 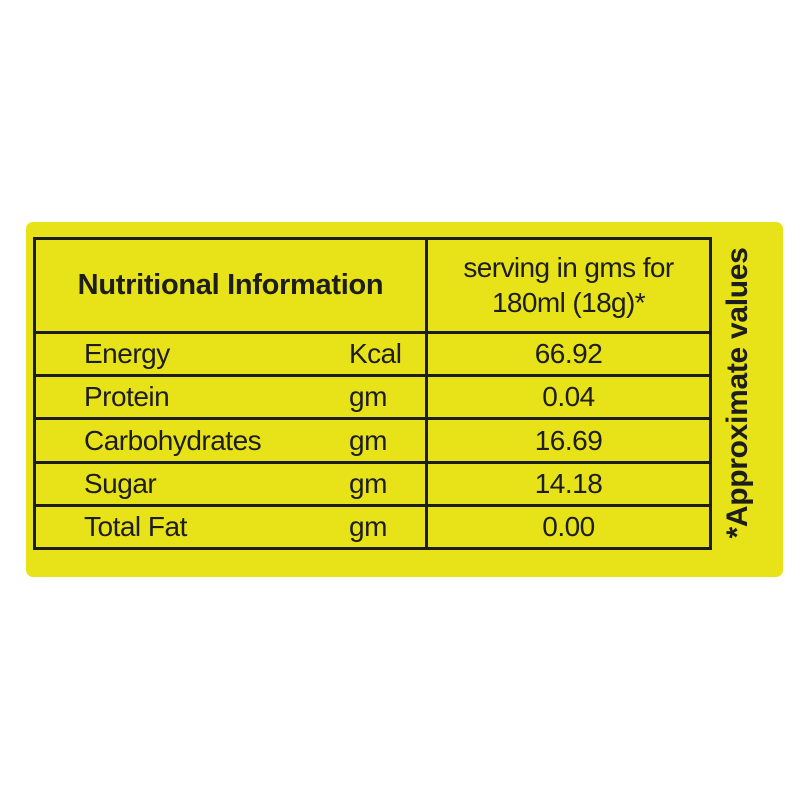 What do you see at coordinates (375, 354) in the screenshot?
I see `nutrient-unit: Kcal` at bounding box center [375, 354].